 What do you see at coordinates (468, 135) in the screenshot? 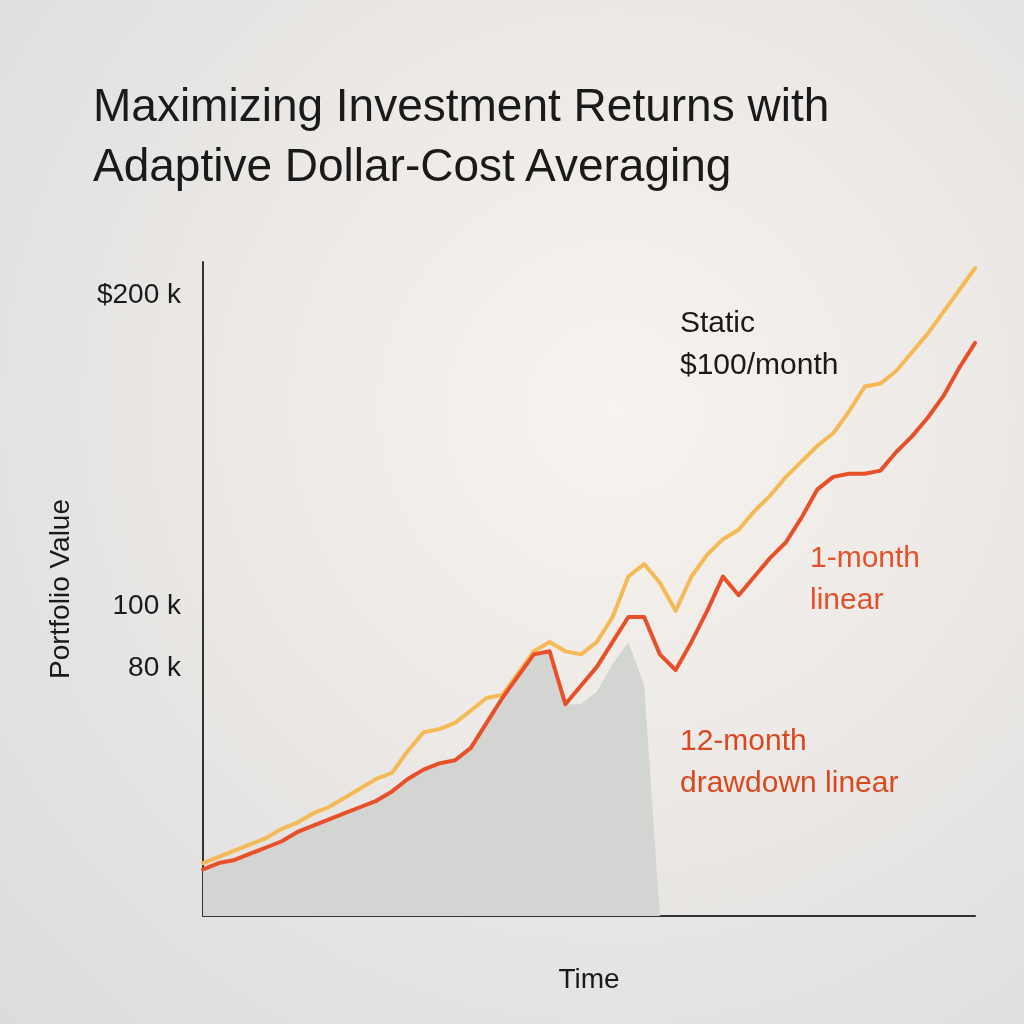
I see `chart-title: Maximizing Investment Returns with Adaptive Dollar-Cost Averaging` at bounding box center [468, 135].